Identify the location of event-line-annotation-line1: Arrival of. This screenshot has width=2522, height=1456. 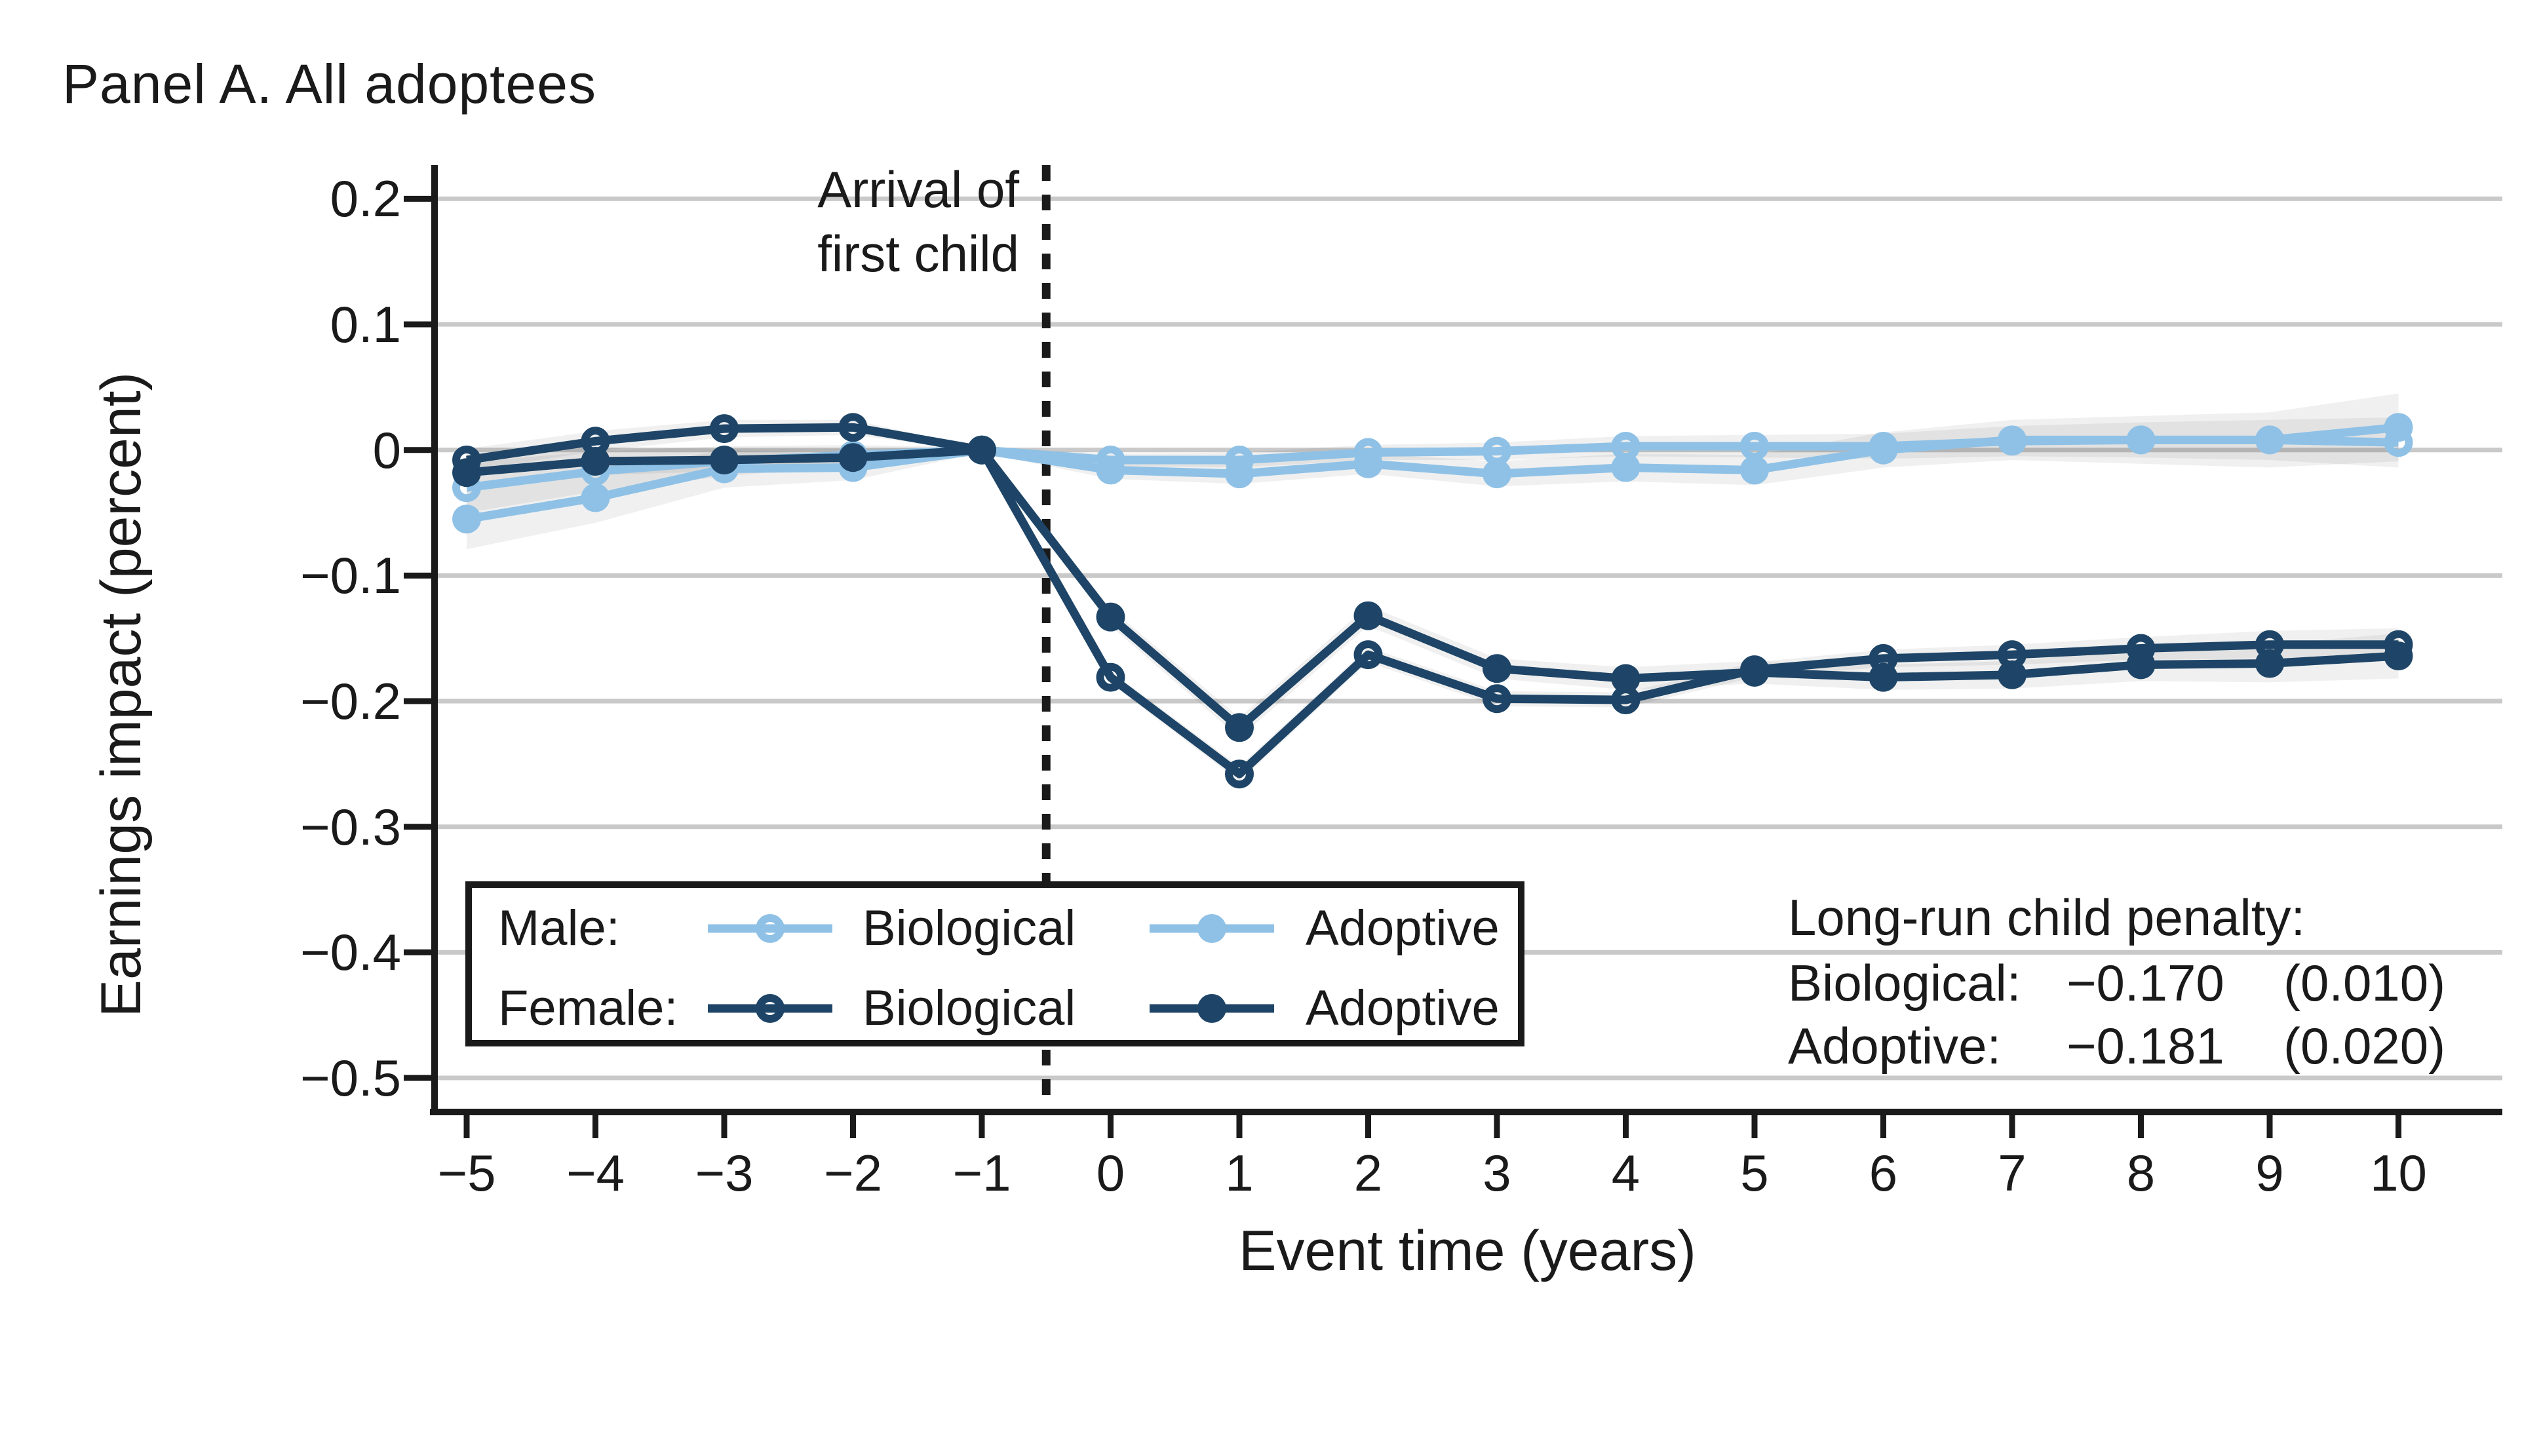
(918, 189).